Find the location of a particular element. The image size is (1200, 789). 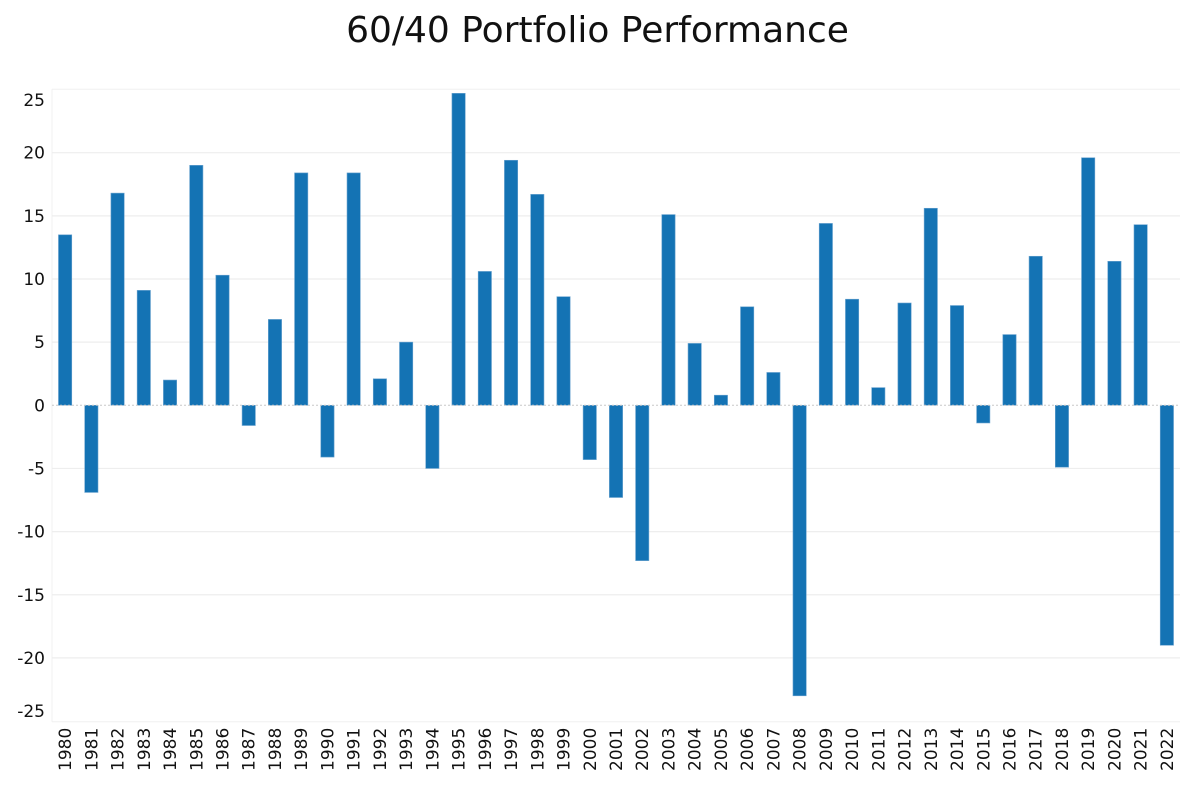

x-tick-label: 2014 is located at coordinates (958, 749).